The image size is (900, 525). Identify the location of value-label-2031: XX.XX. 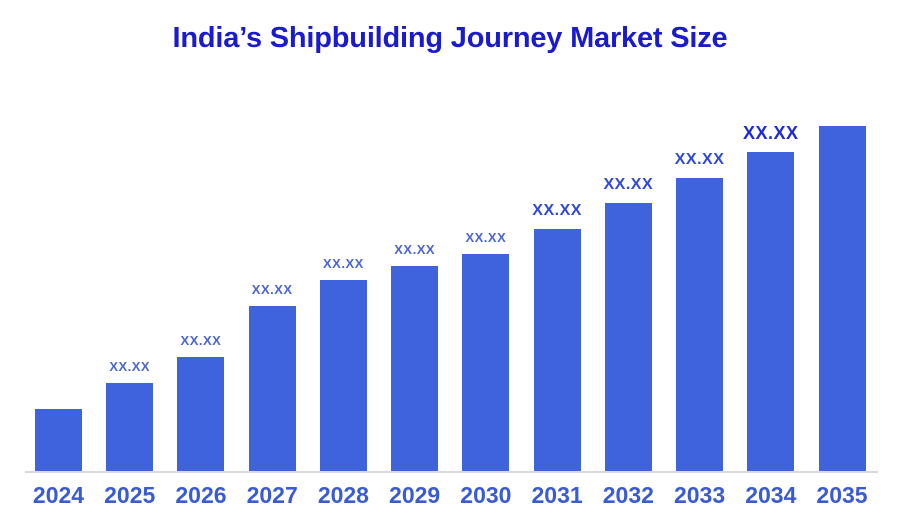
(557, 210).